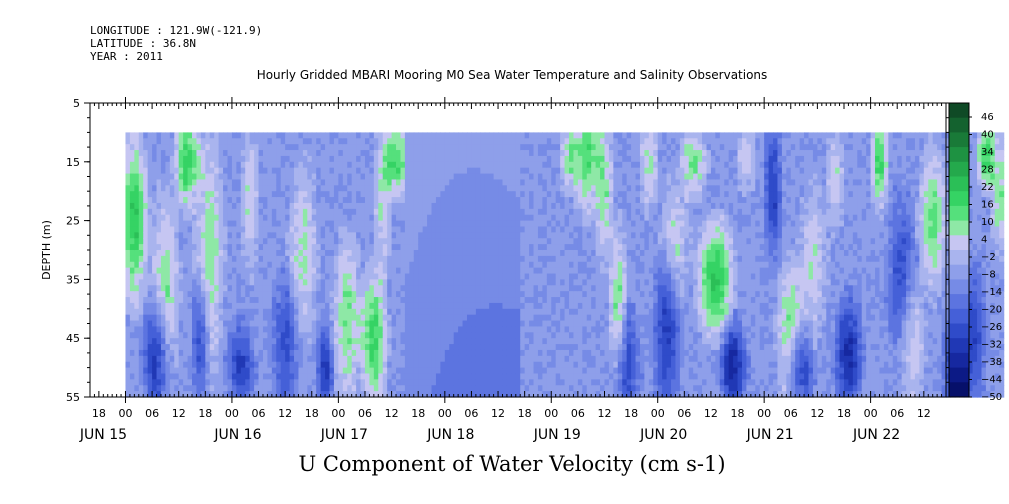 The width and height of the screenshot is (1009, 504). What do you see at coordinates (176, 30) in the screenshot?
I see `longitude-label: LONGITUDE : 121.9W(-121.9)` at bounding box center [176, 30].